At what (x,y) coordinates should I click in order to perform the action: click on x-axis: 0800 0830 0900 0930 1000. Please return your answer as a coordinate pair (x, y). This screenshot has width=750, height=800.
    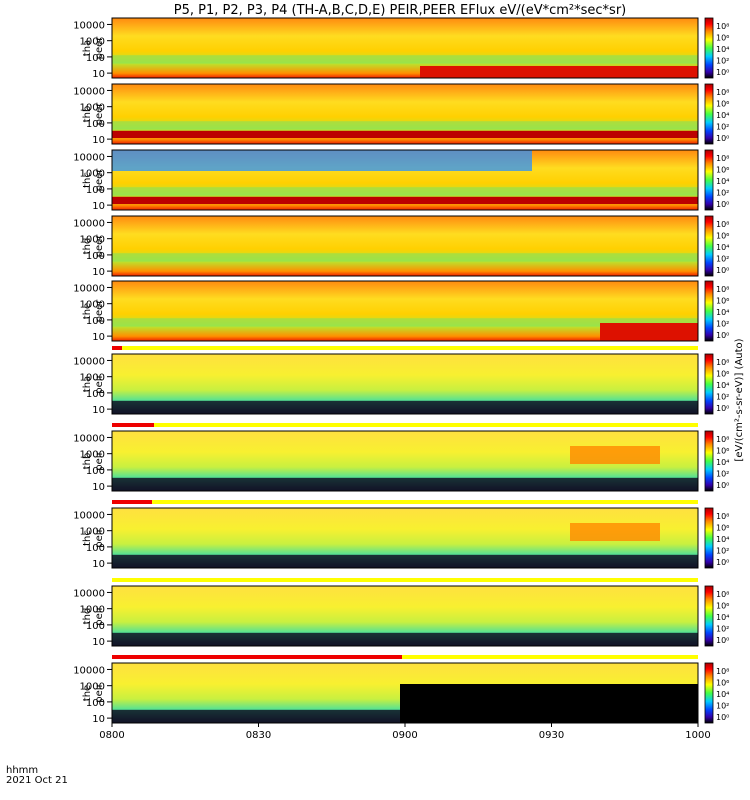
    Looking at the image, I should click on (405, 732).